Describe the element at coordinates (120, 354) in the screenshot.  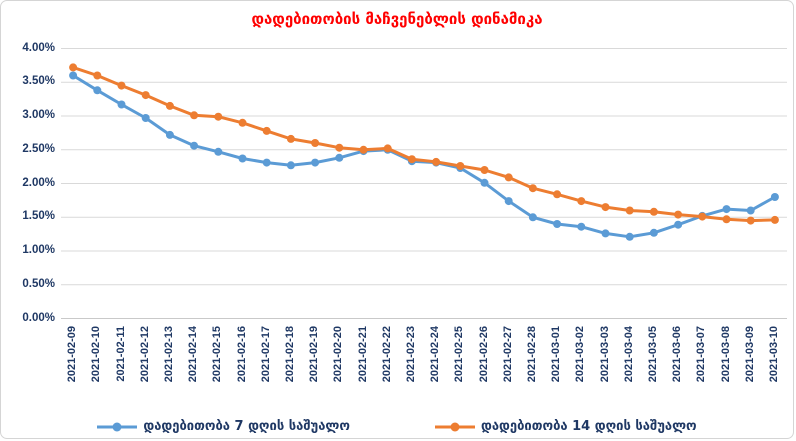
I see `x-axis-tick-label: 2021-02-11` at that location.